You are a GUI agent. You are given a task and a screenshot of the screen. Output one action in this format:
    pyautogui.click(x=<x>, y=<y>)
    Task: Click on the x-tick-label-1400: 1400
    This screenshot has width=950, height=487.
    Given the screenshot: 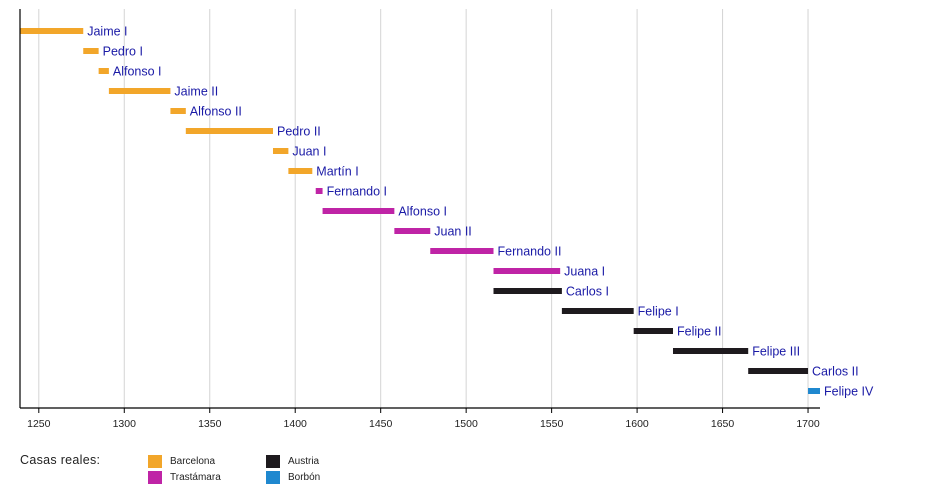 What is the action you would take?
    pyautogui.click(x=296, y=424)
    